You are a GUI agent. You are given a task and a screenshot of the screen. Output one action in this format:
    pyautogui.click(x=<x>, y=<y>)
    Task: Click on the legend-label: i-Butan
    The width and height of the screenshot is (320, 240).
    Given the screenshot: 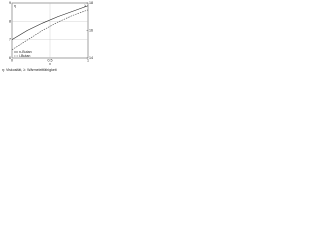 What is the action you would take?
    pyautogui.click(x=24, y=56)
    